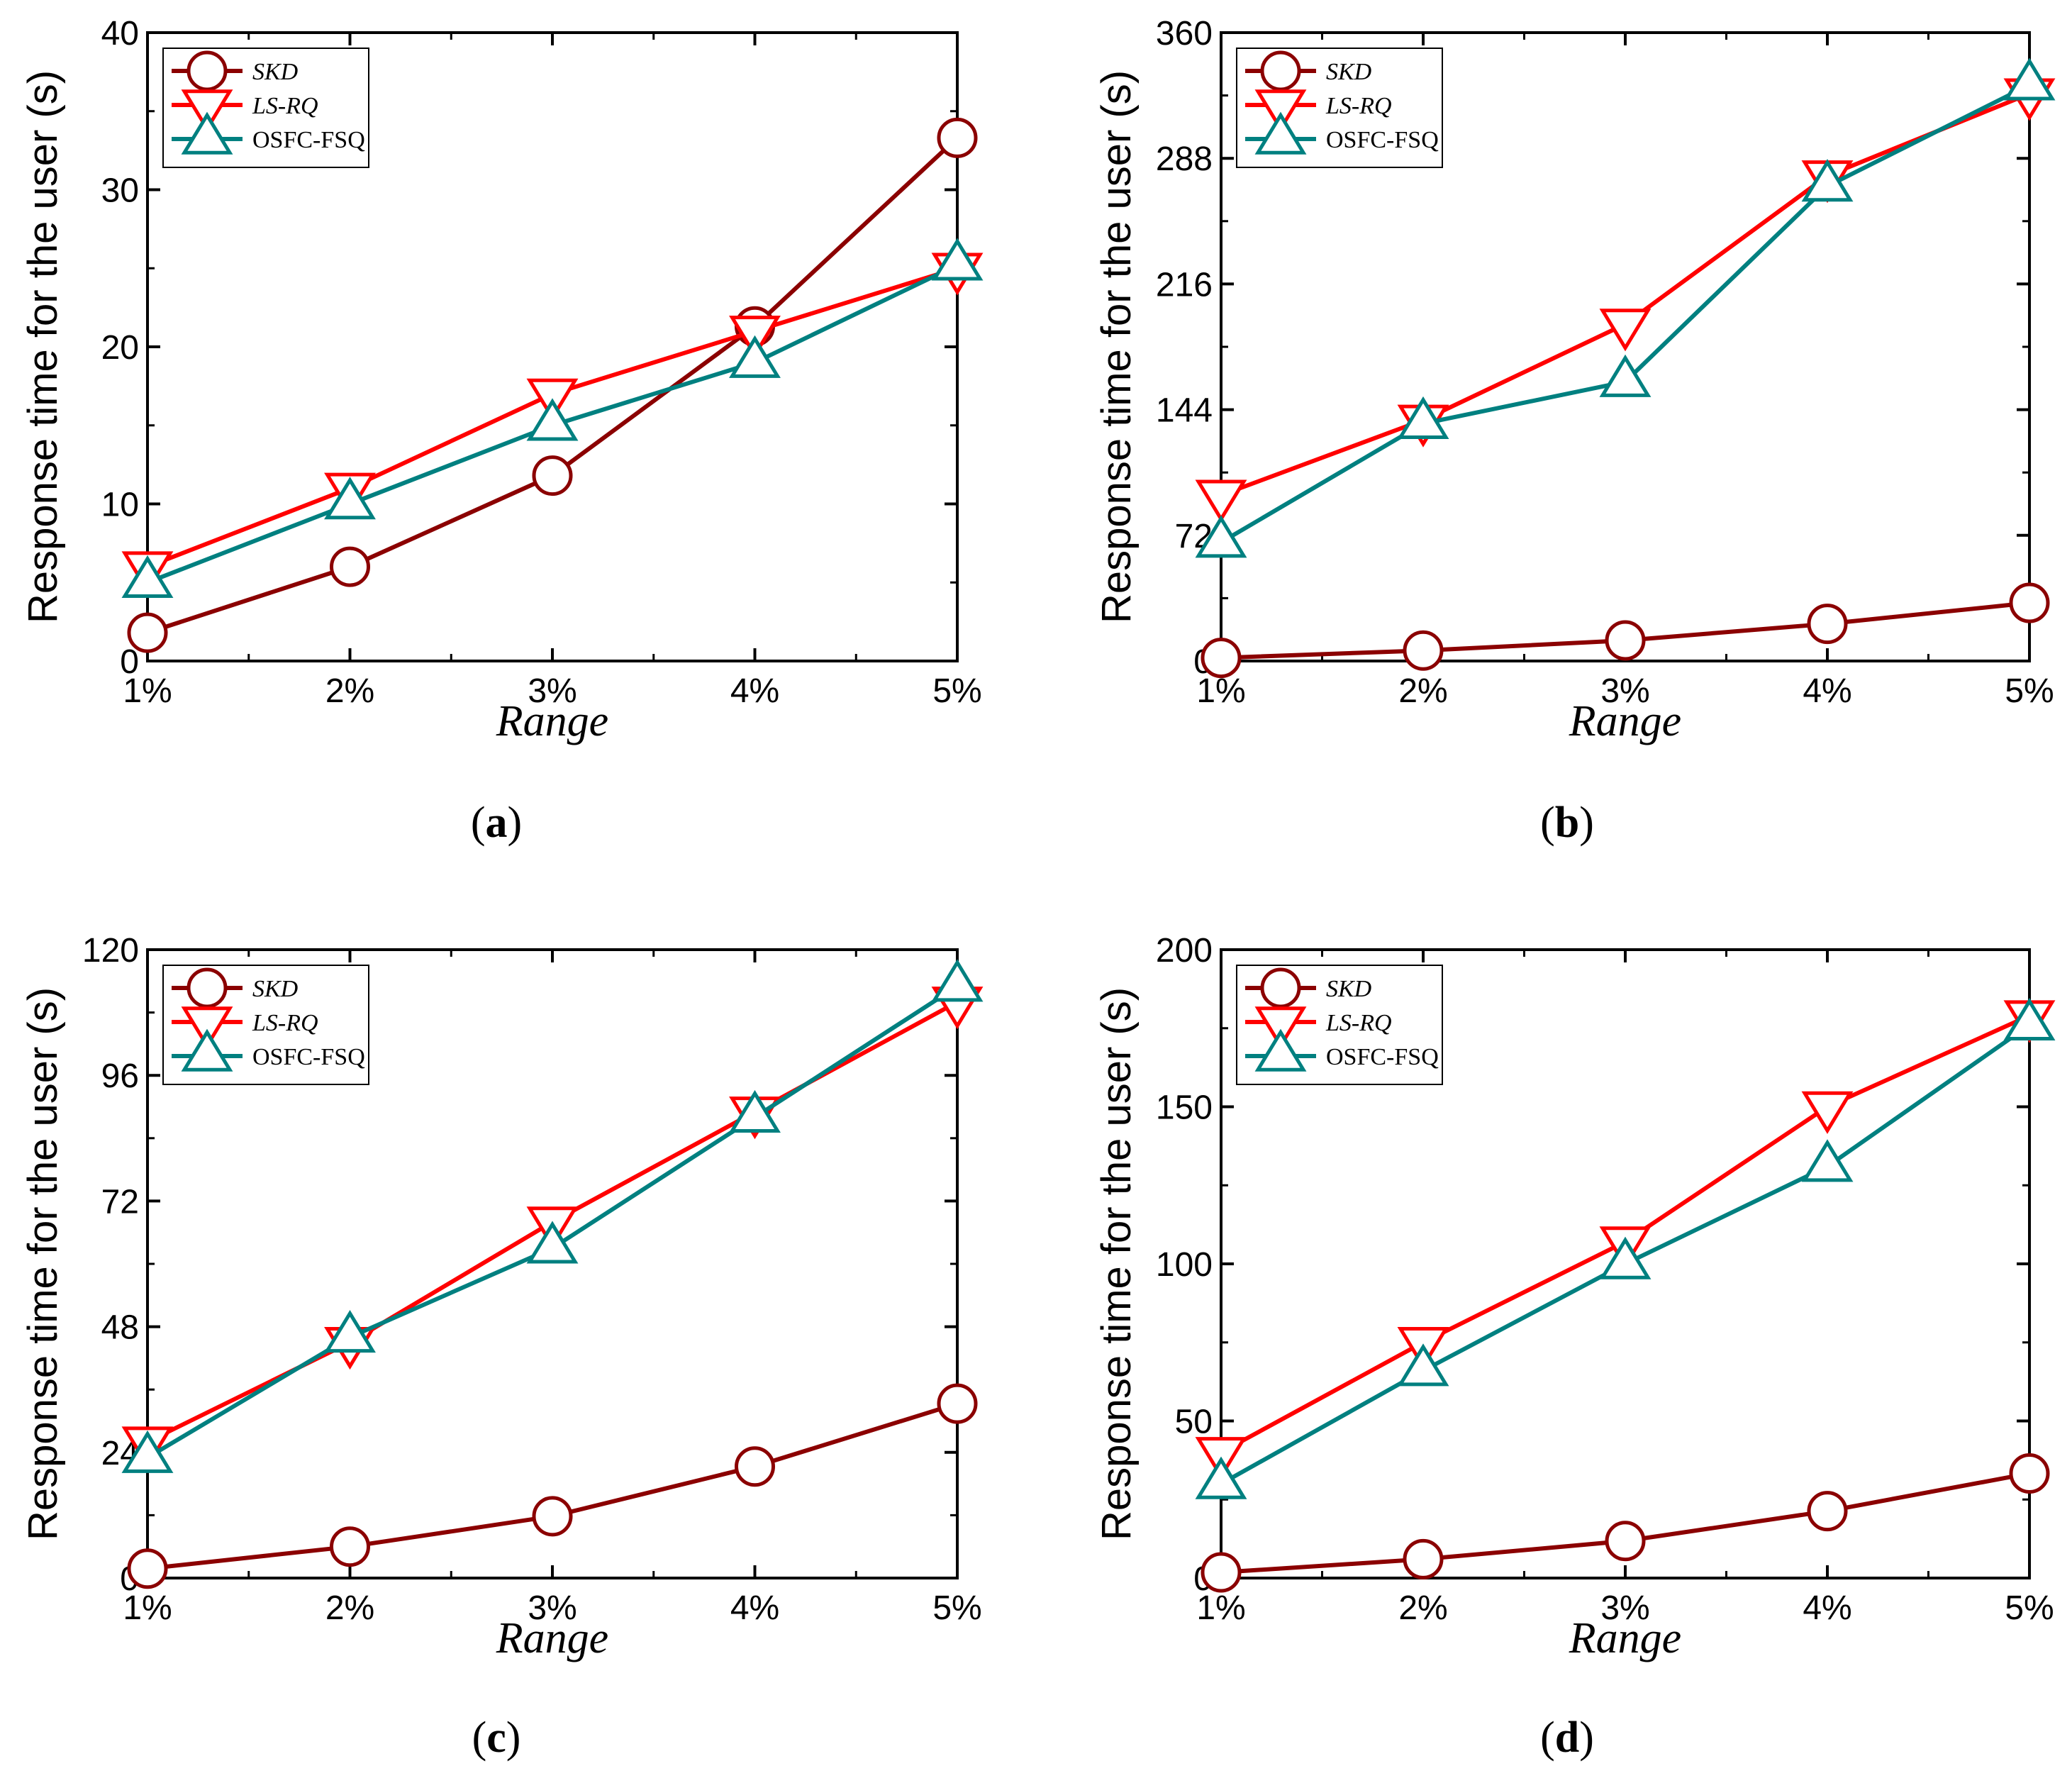 The width and height of the screenshot is (2072, 1766). What do you see at coordinates (120, 1202) in the screenshot?
I see `y-tick-label: 72` at bounding box center [120, 1202].